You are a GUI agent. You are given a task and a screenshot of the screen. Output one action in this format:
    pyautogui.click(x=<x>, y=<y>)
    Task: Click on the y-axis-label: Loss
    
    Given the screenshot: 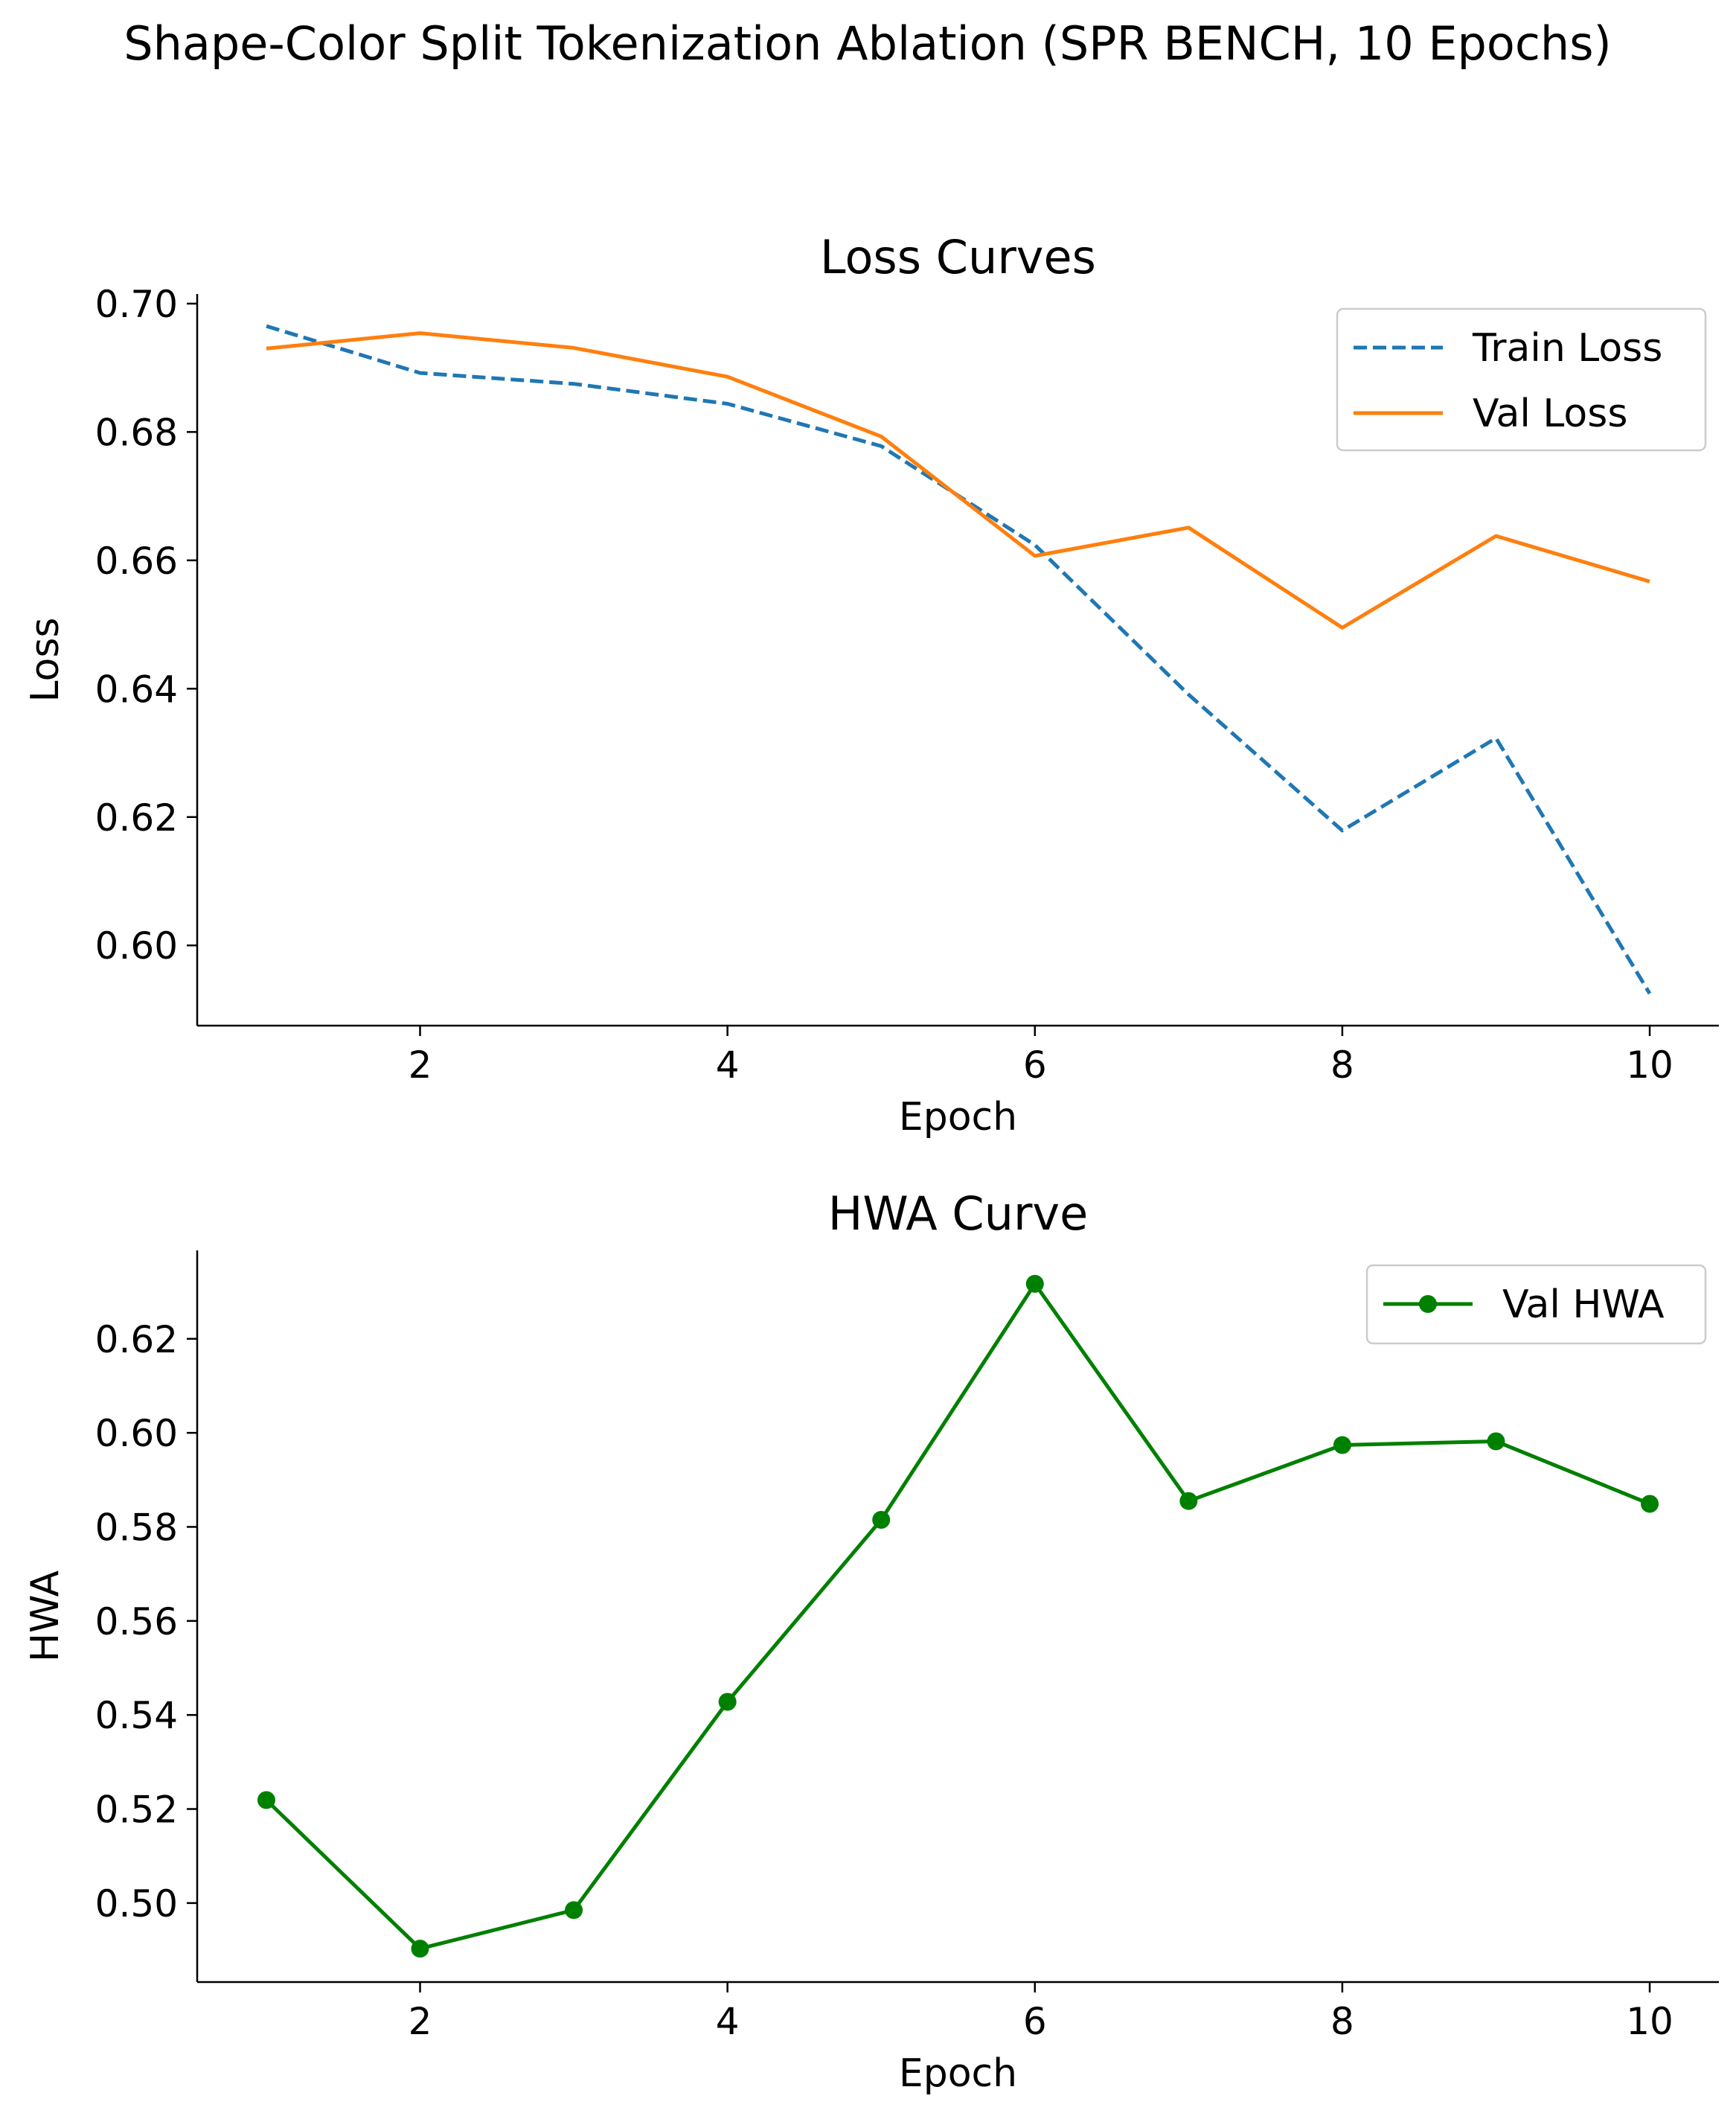 What is the action you would take?
    pyautogui.click(x=46, y=659)
    